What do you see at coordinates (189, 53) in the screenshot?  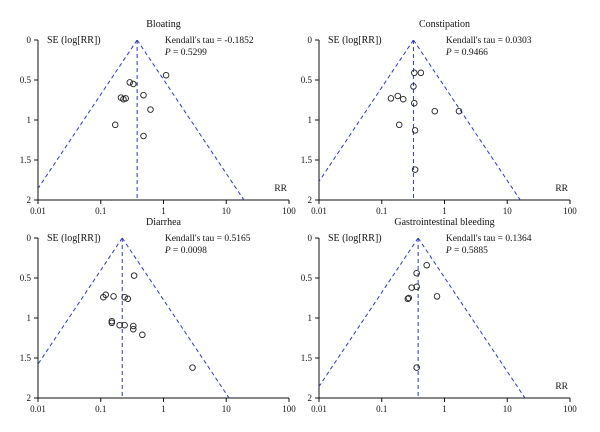 I see `p-value: = 0.5299` at bounding box center [189, 53].